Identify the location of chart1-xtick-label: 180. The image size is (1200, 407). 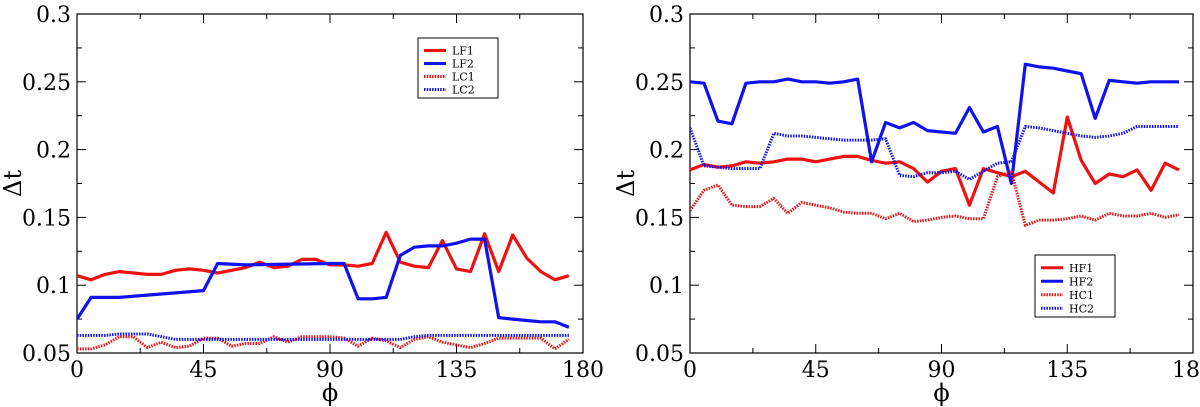
(1186, 370).